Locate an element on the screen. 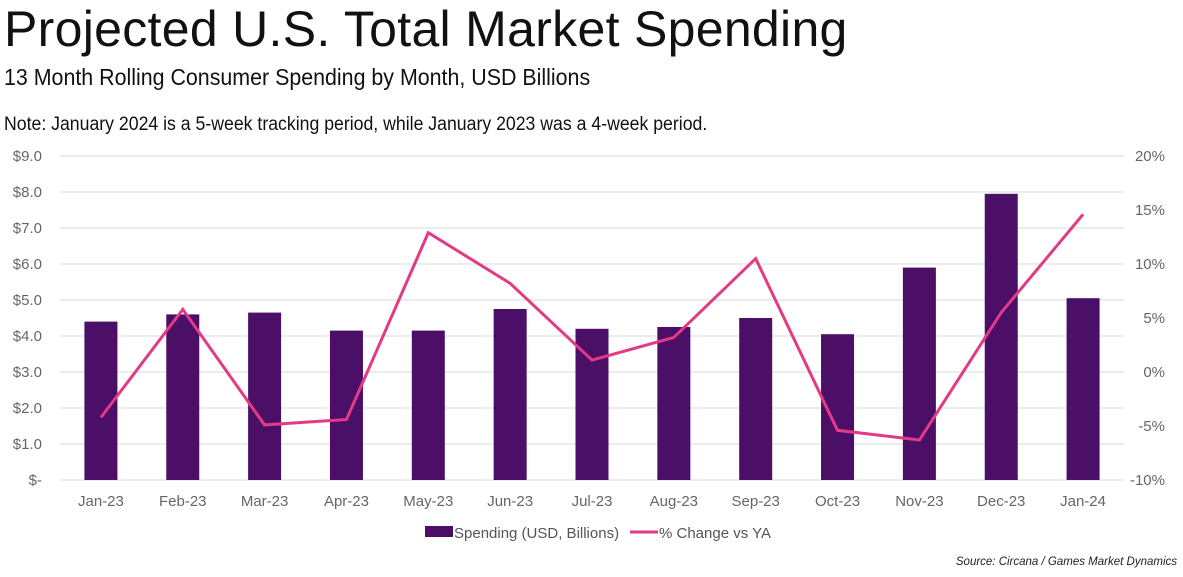 The image size is (1183, 577). x-tick-label: Jan-23 is located at coordinates (101, 501).